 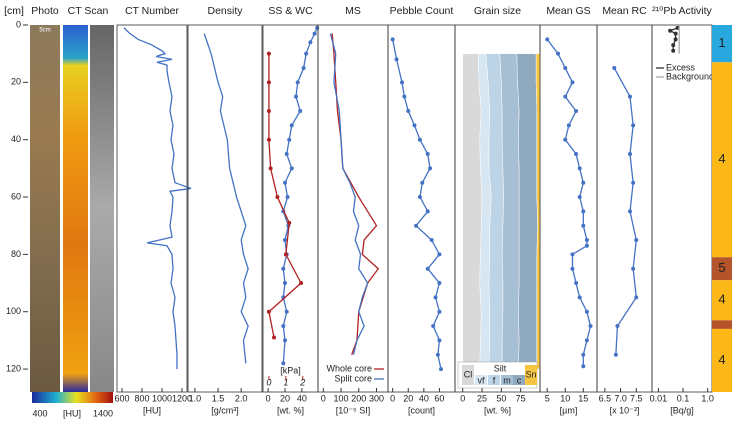 What do you see at coordinates (468, 374) in the screenshot?
I see `legend-label: Cl` at bounding box center [468, 374].